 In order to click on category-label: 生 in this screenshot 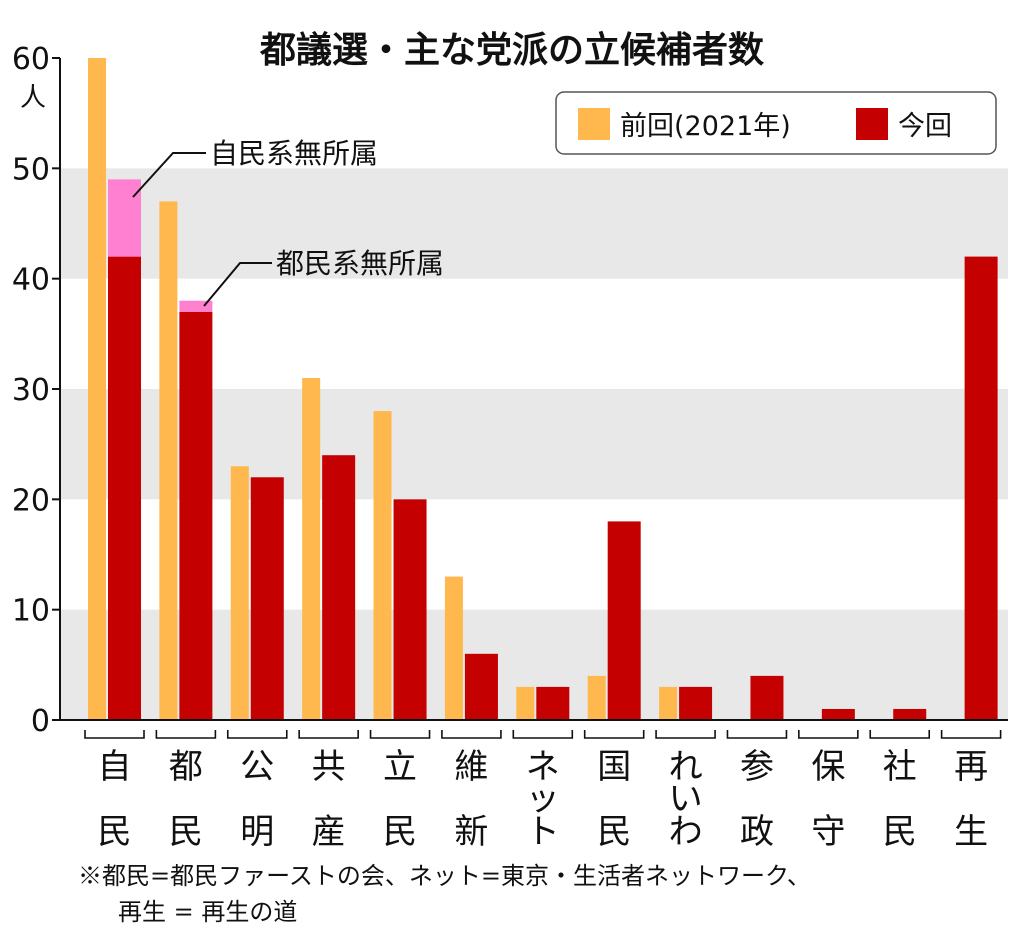, I will do `click(971, 832)`.